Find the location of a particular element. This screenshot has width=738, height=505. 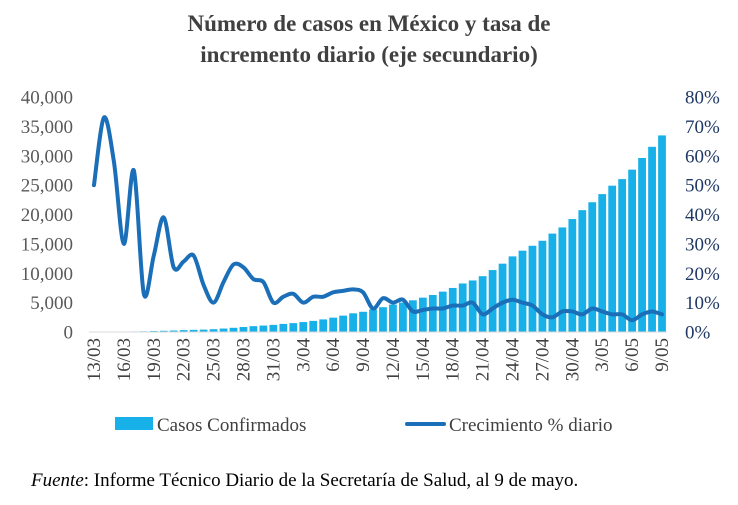

chart-title-line-2: incremento diario (eje secundario) is located at coordinates (369, 54).